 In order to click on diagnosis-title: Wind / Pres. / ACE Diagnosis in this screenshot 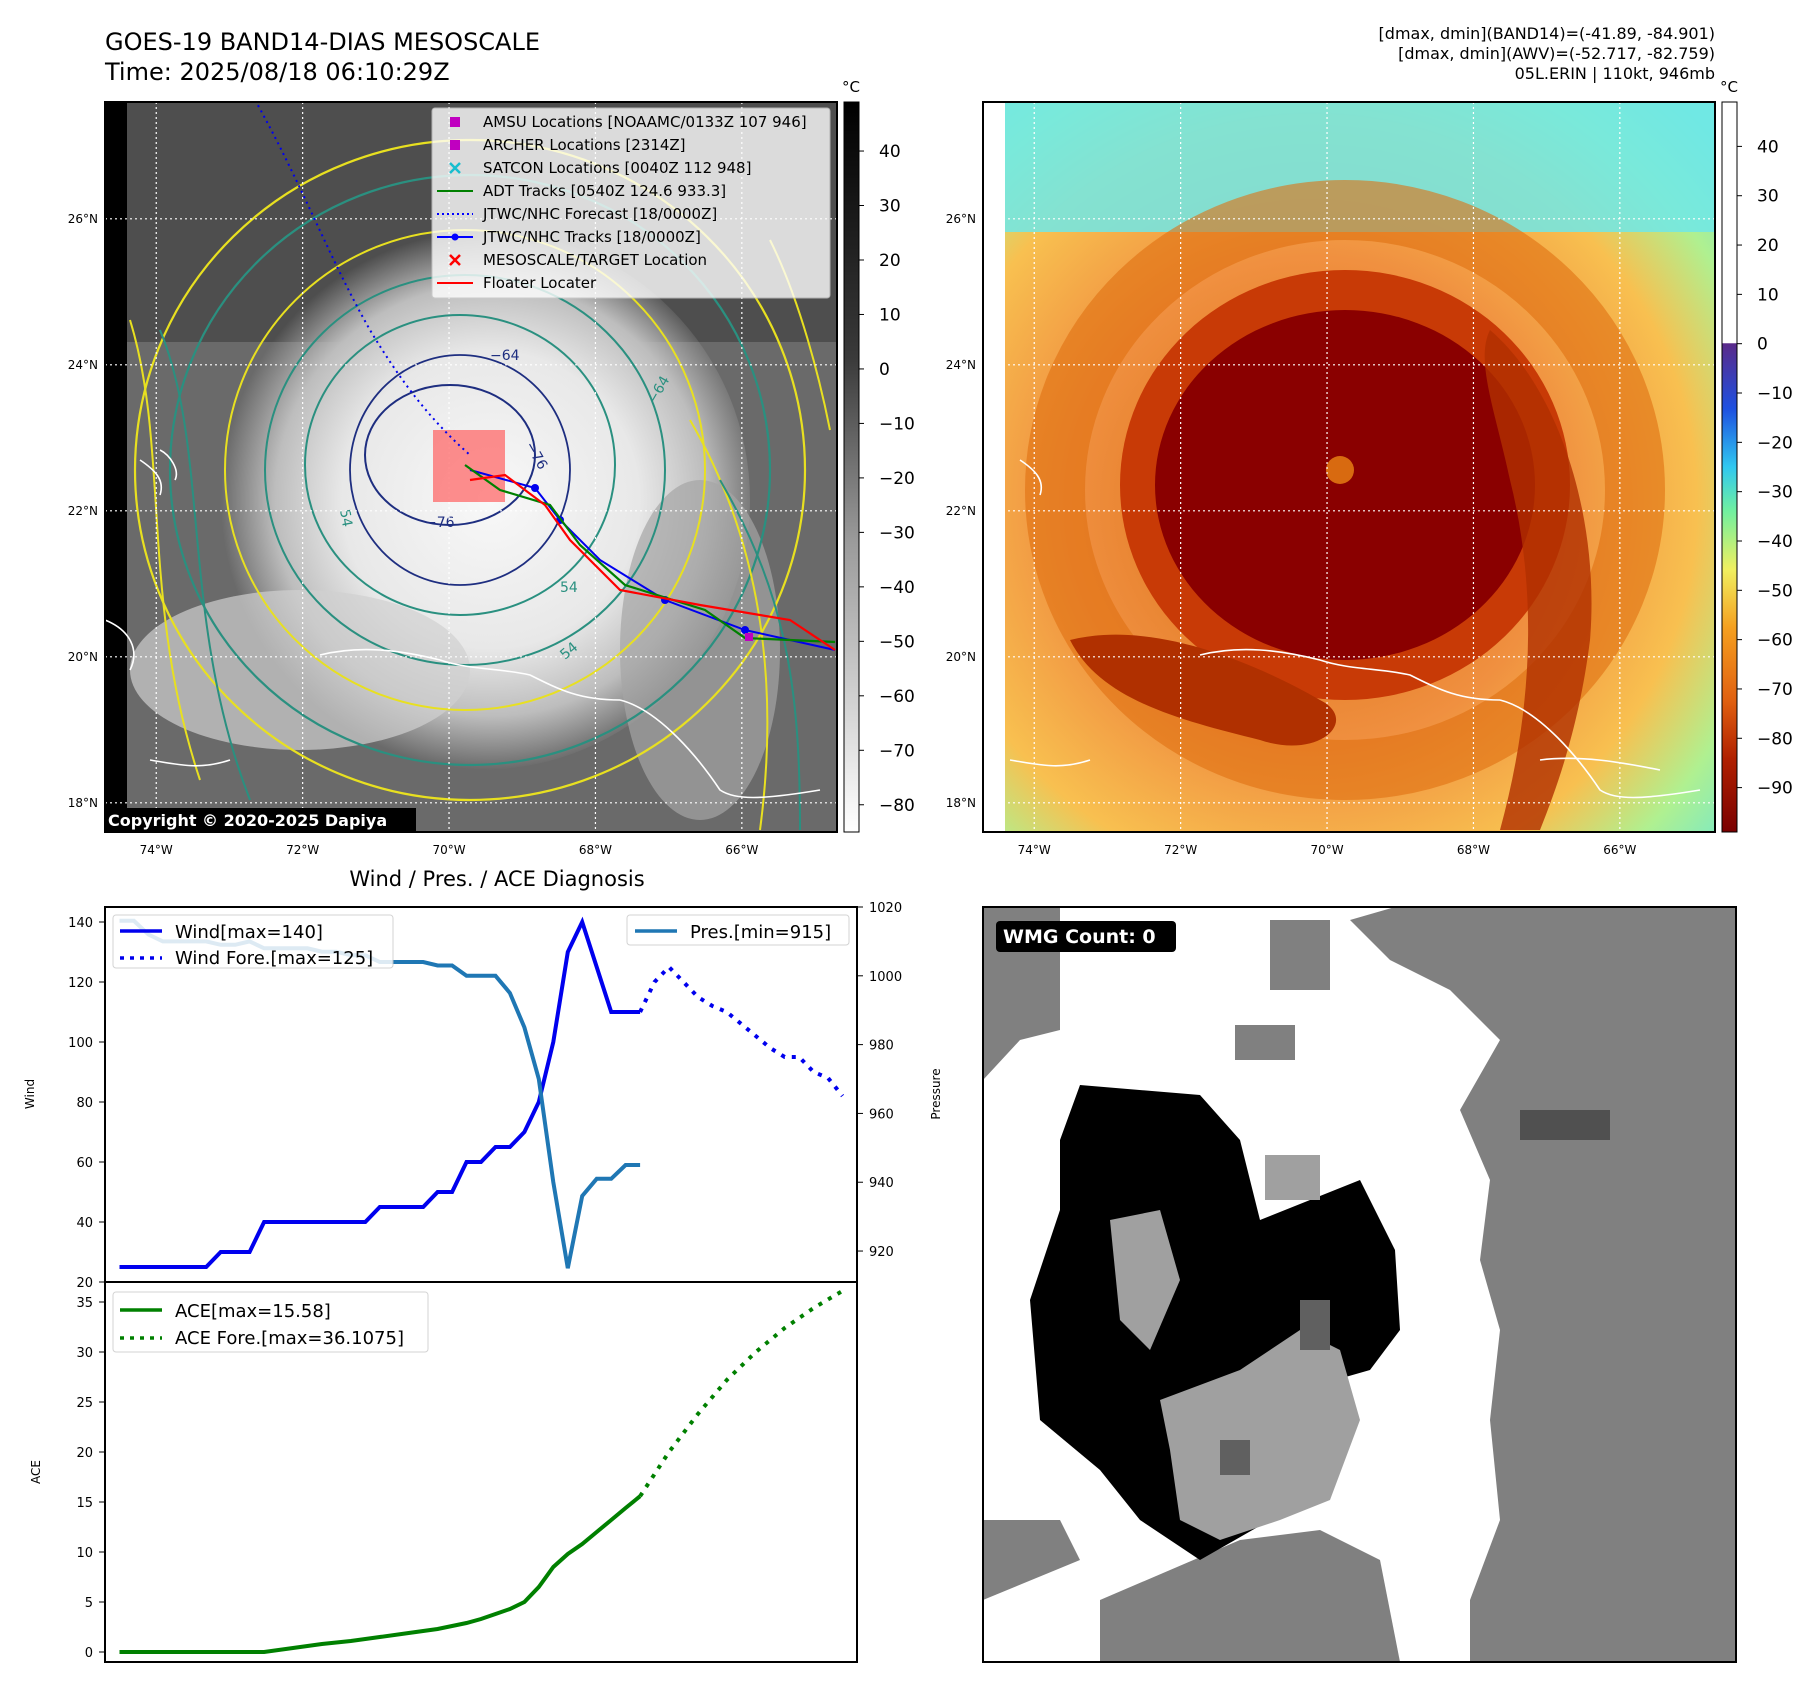, I will do `click(496, 879)`.